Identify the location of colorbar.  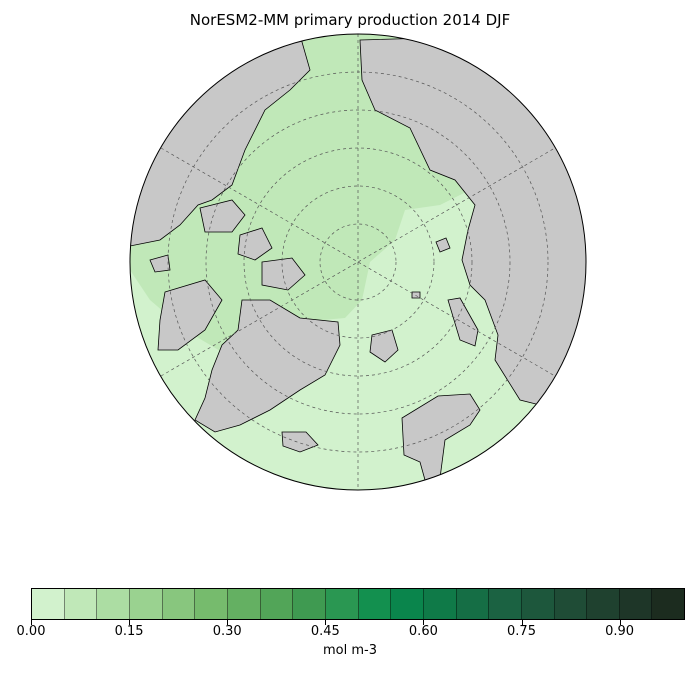
(358, 604).